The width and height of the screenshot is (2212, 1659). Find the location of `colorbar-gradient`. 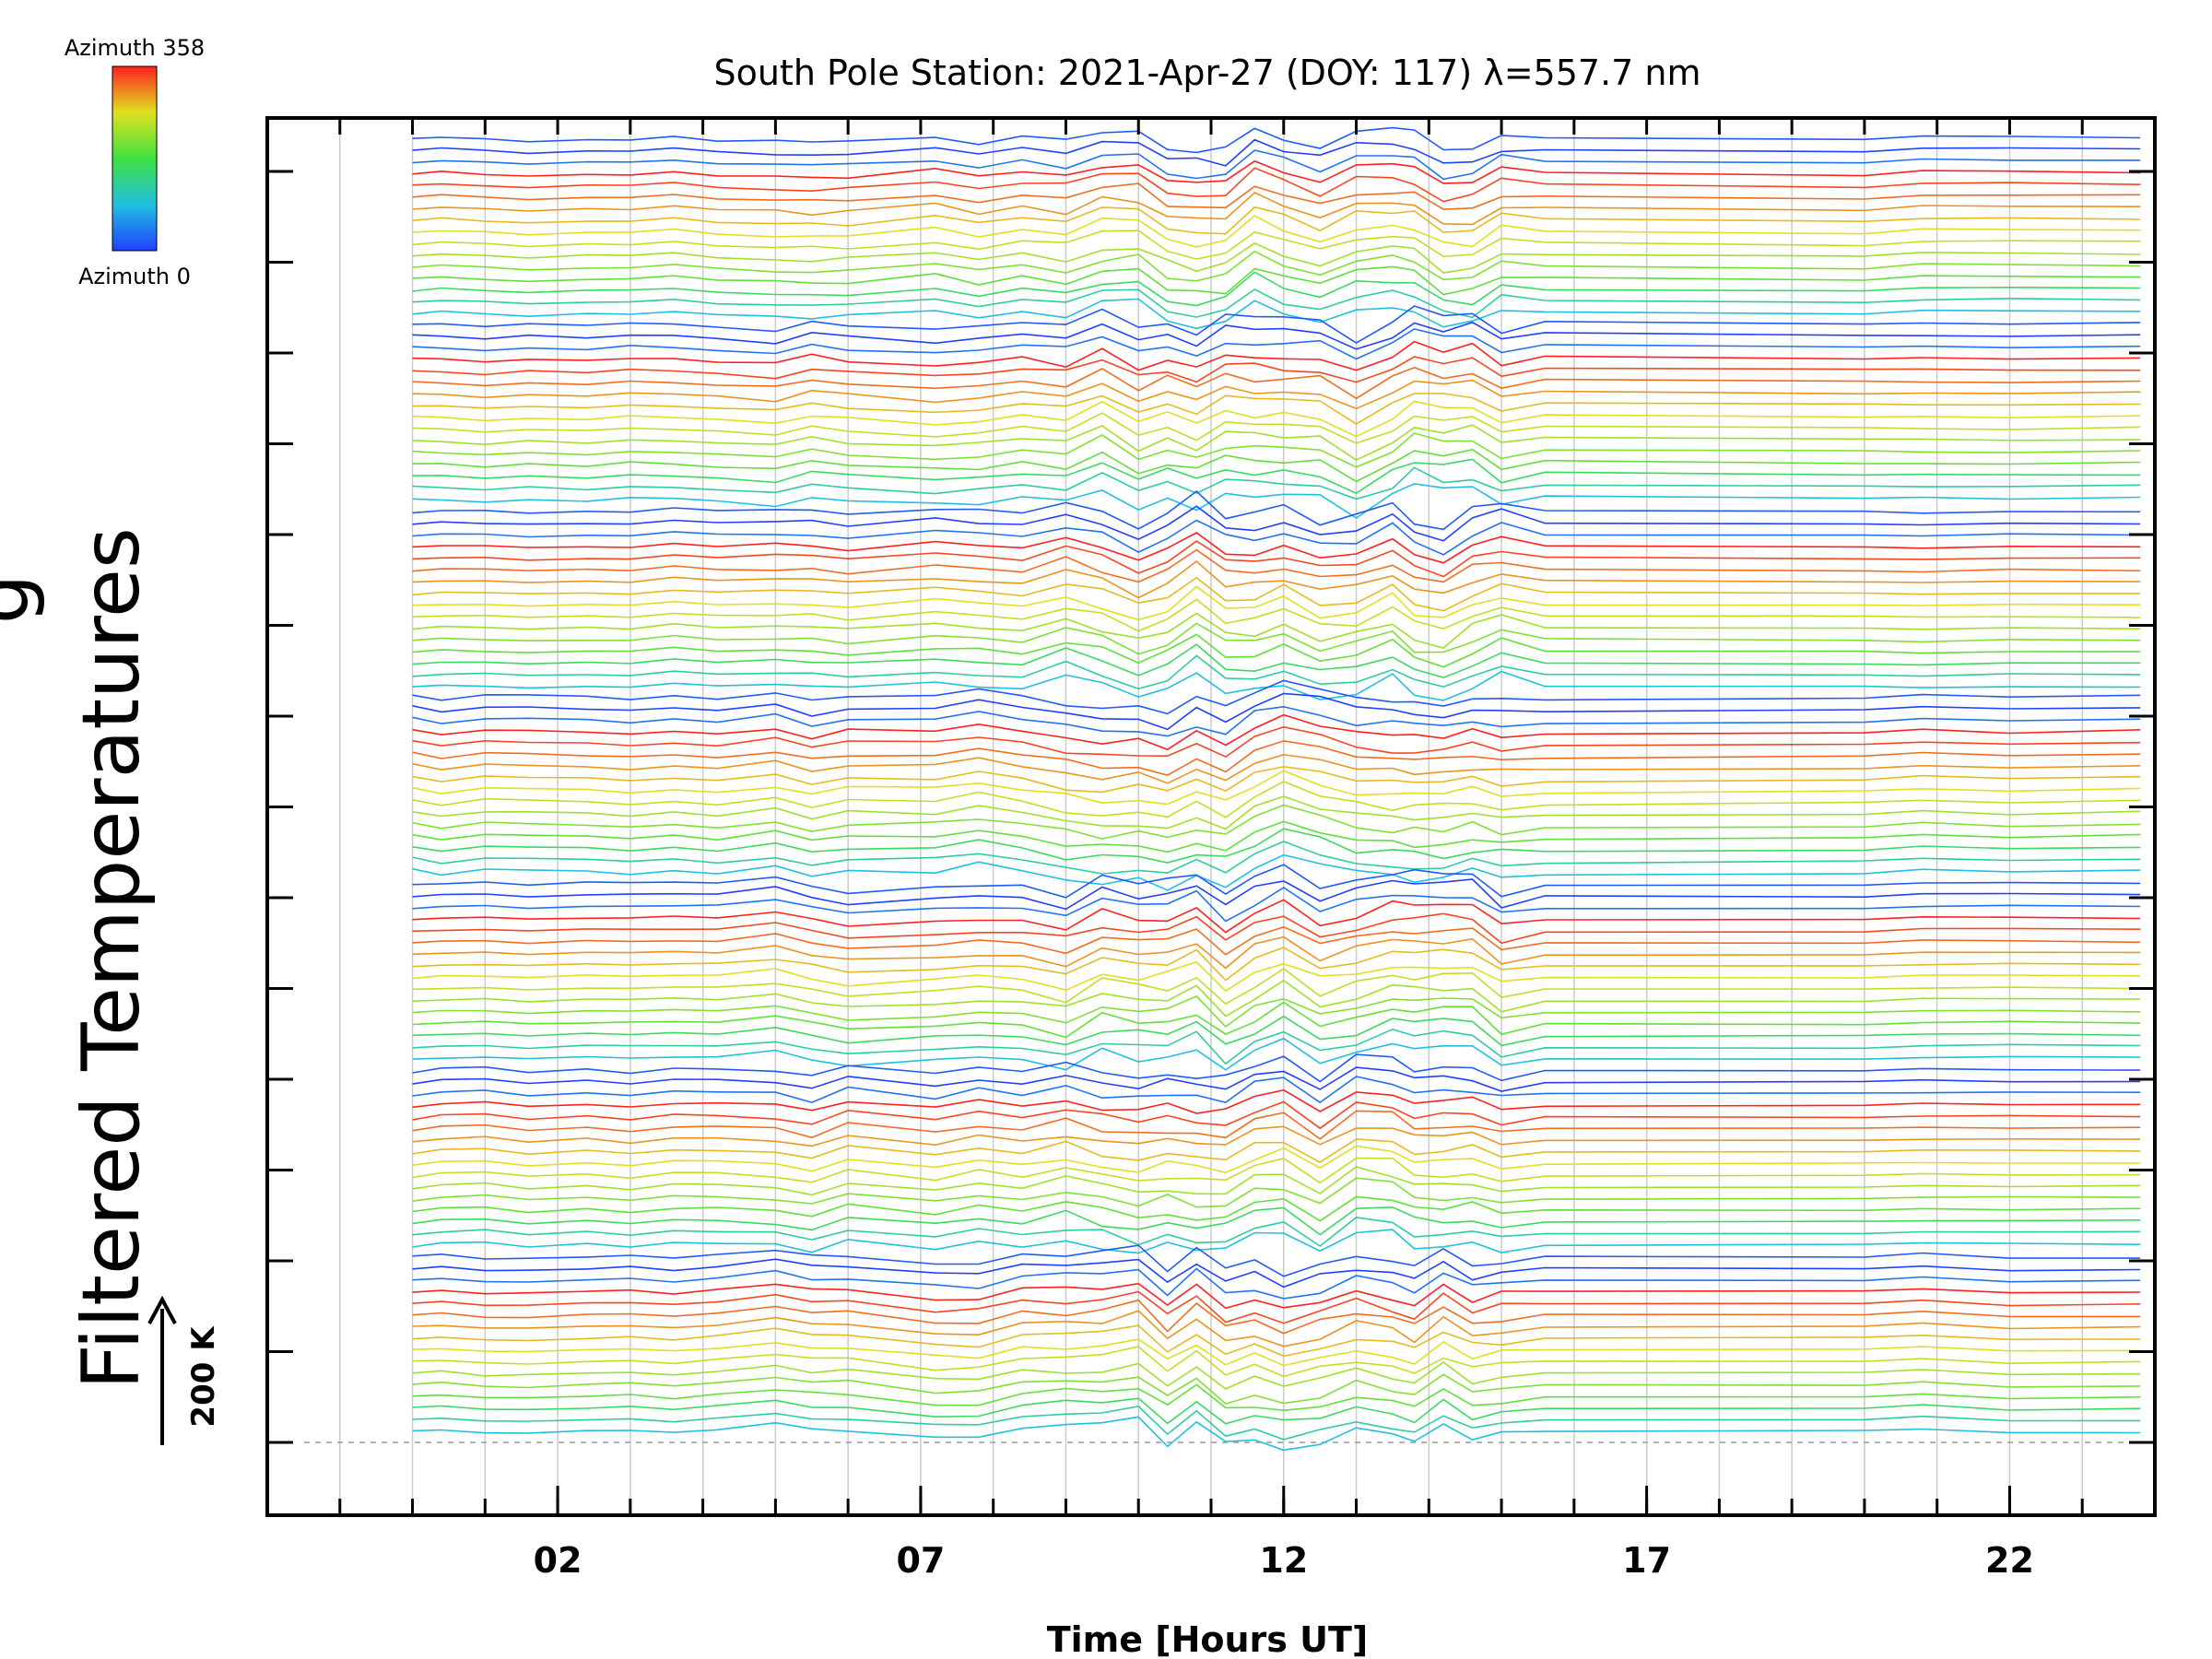

colorbar-gradient is located at coordinates (135, 158).